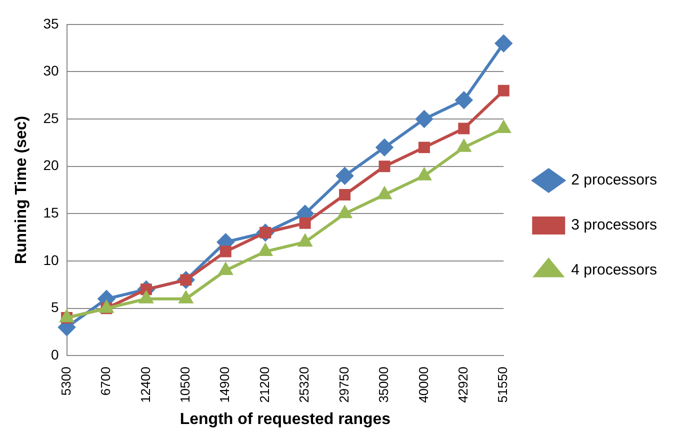 This screenshot has height=441, width=685. Describe the element at coordinates (106, 381) in the screenshot. I see `x-tick-label: 6700` at that location.